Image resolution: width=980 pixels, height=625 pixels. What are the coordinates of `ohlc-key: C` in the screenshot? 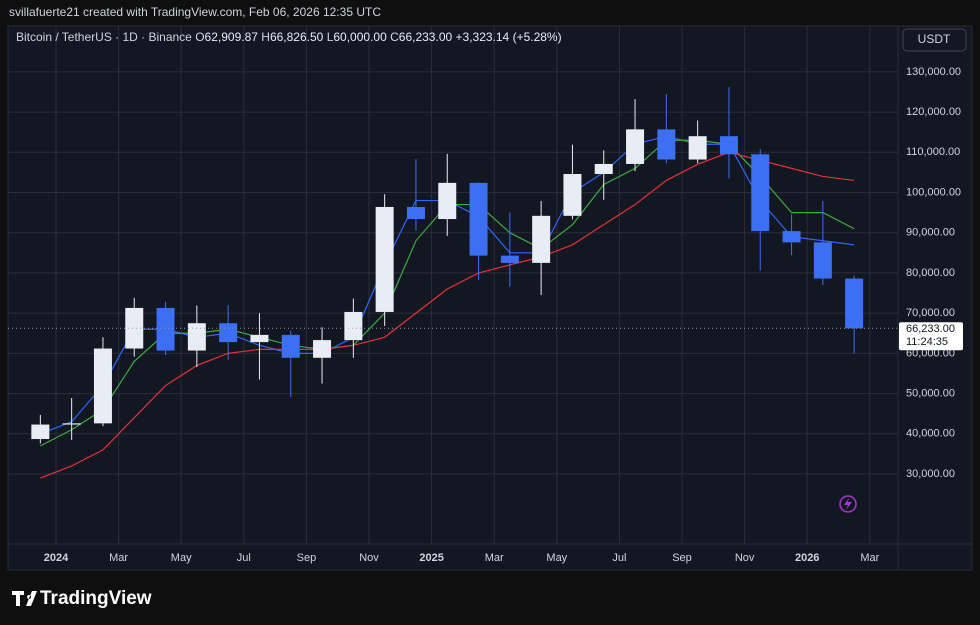 It's located at (394, 37).